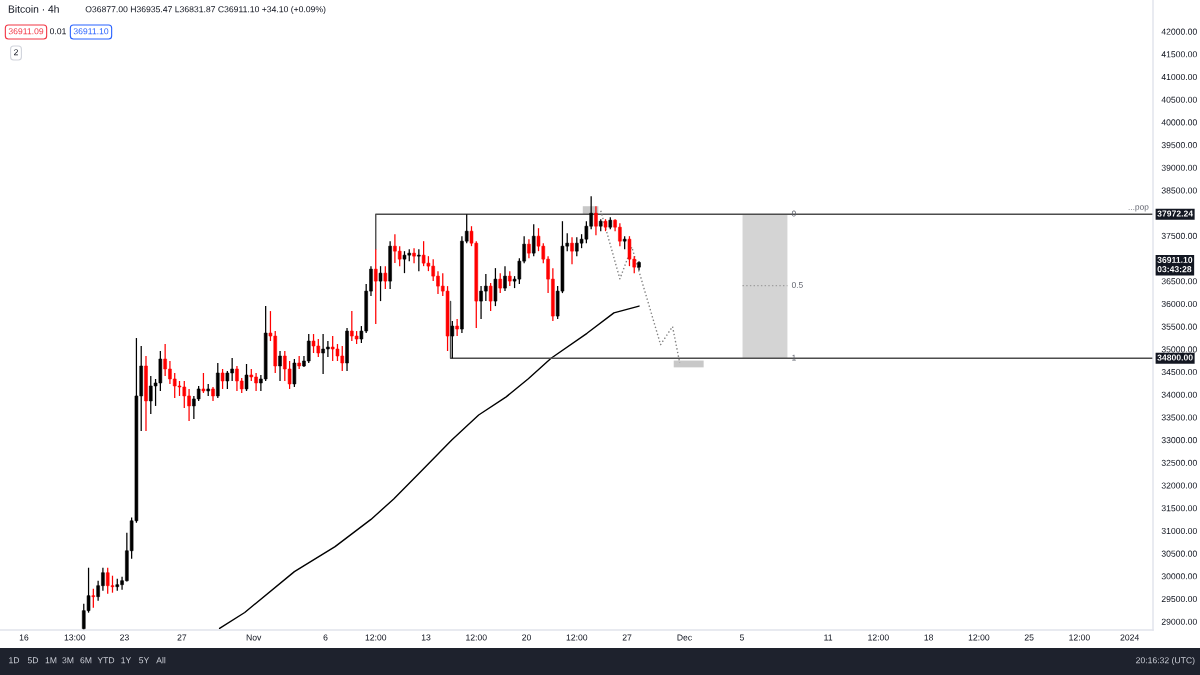 This screenshot has width=1200, height=675. What do you see at coordinates (1179, 77) in the screenshot?
I see `y-tick-label: 41000.00` at bounding box center [1179, 77].